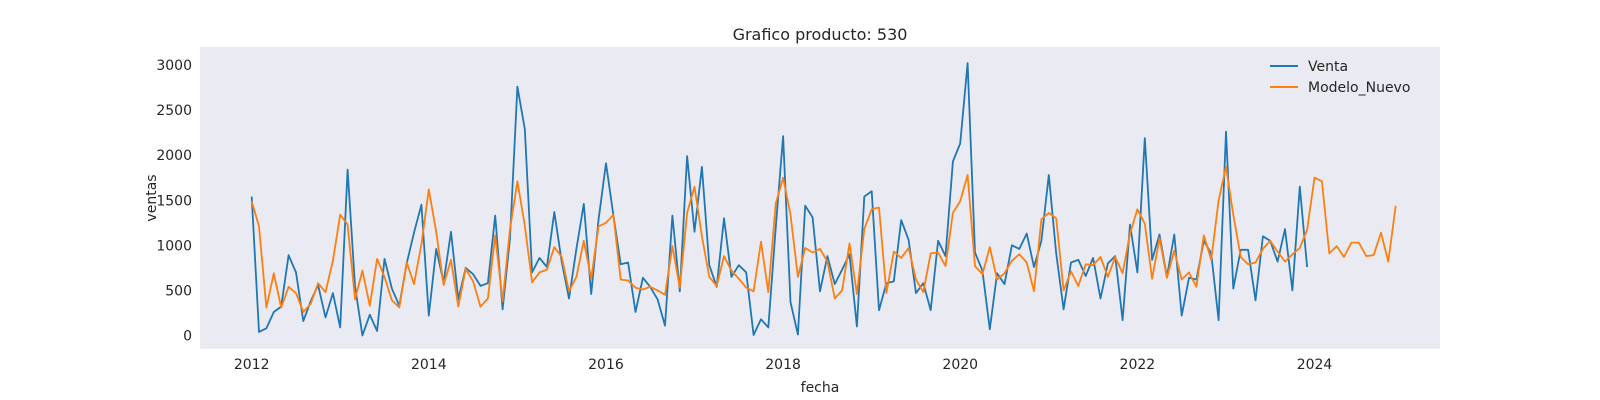 The height and width of the screenshot is (400, 1600). I want to click on y-tick-label: 500, so click(178, 291).